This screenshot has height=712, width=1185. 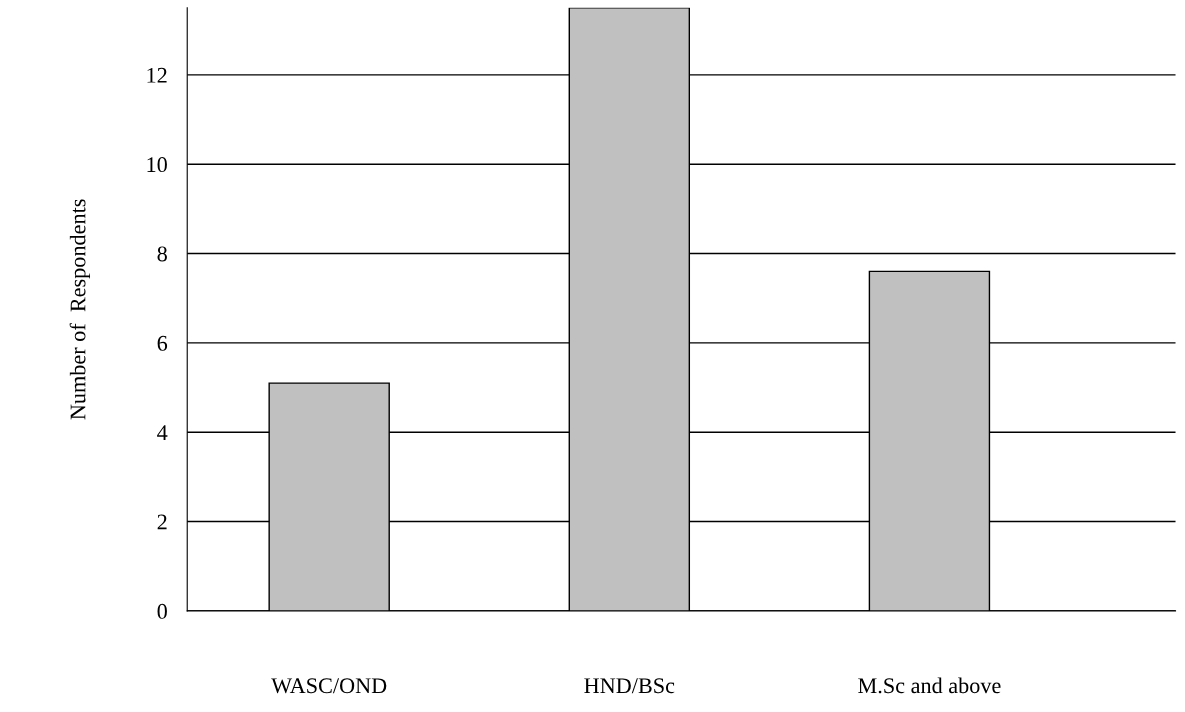 What do you see at coordinates (162, 343) in the screenshot?
I see `y-tick-label: 6` at bounding box center [162, 343].